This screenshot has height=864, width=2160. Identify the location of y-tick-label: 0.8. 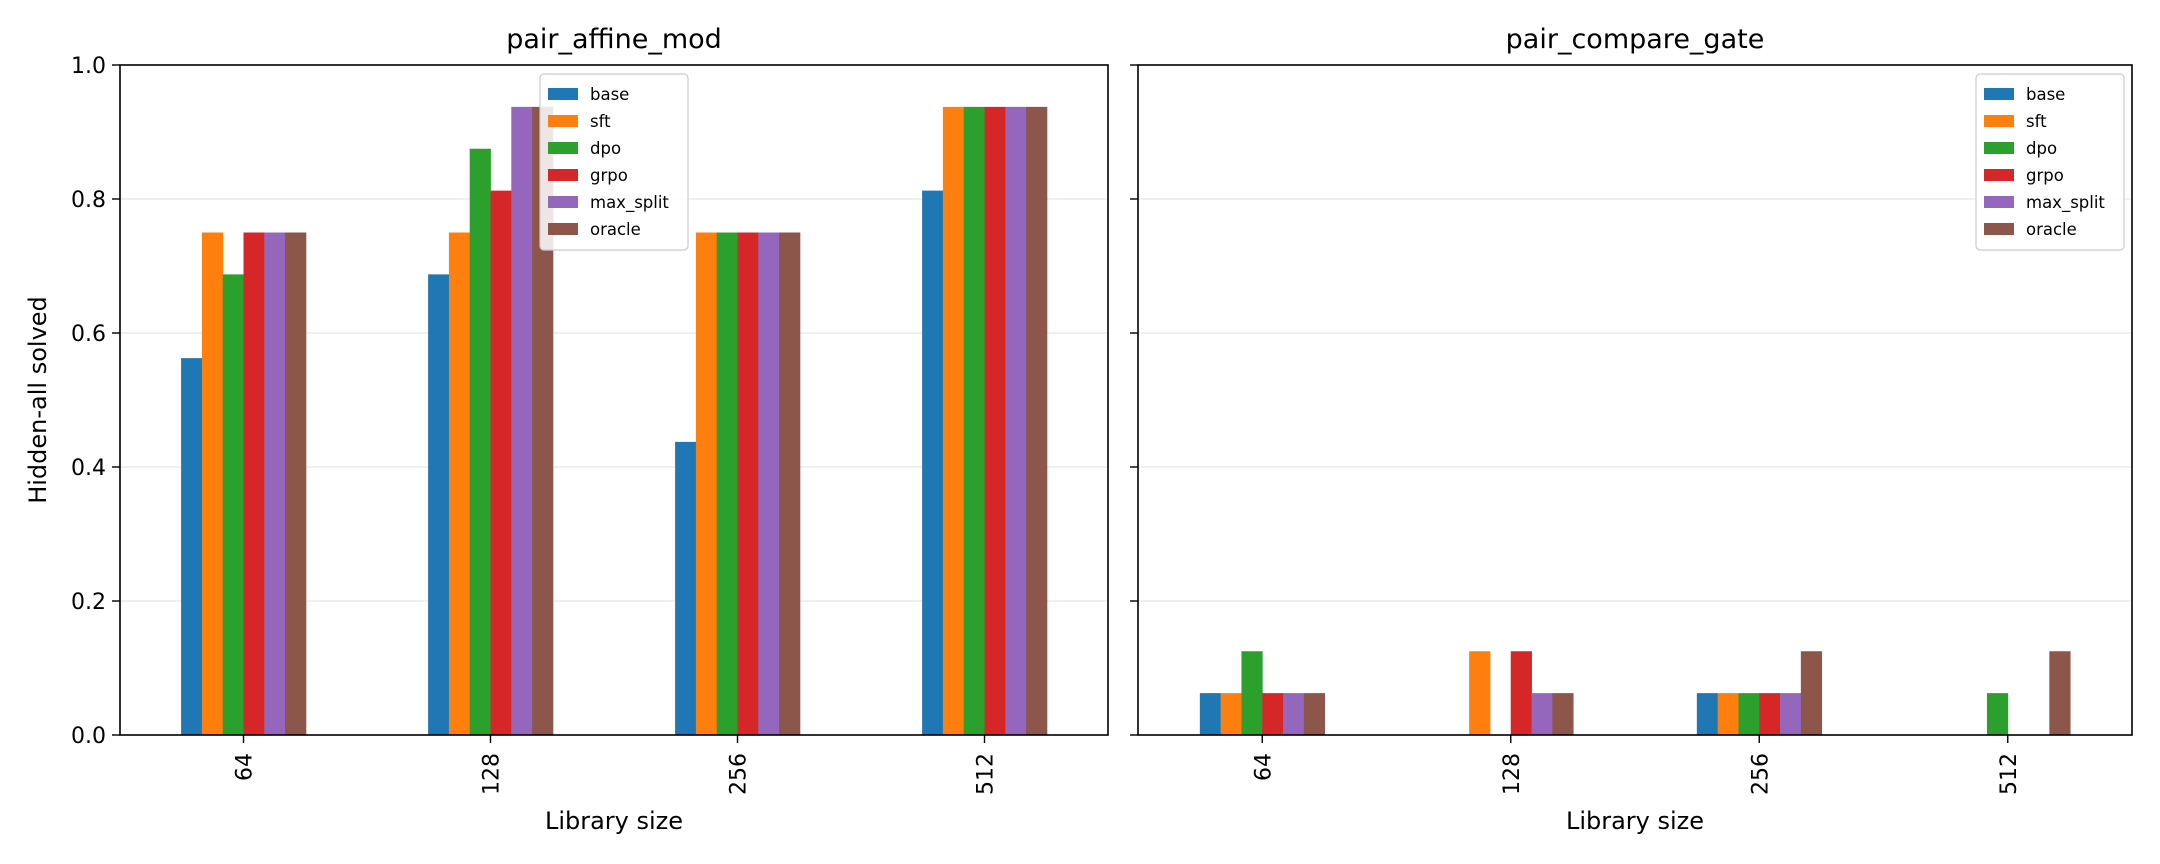
(88, 200).